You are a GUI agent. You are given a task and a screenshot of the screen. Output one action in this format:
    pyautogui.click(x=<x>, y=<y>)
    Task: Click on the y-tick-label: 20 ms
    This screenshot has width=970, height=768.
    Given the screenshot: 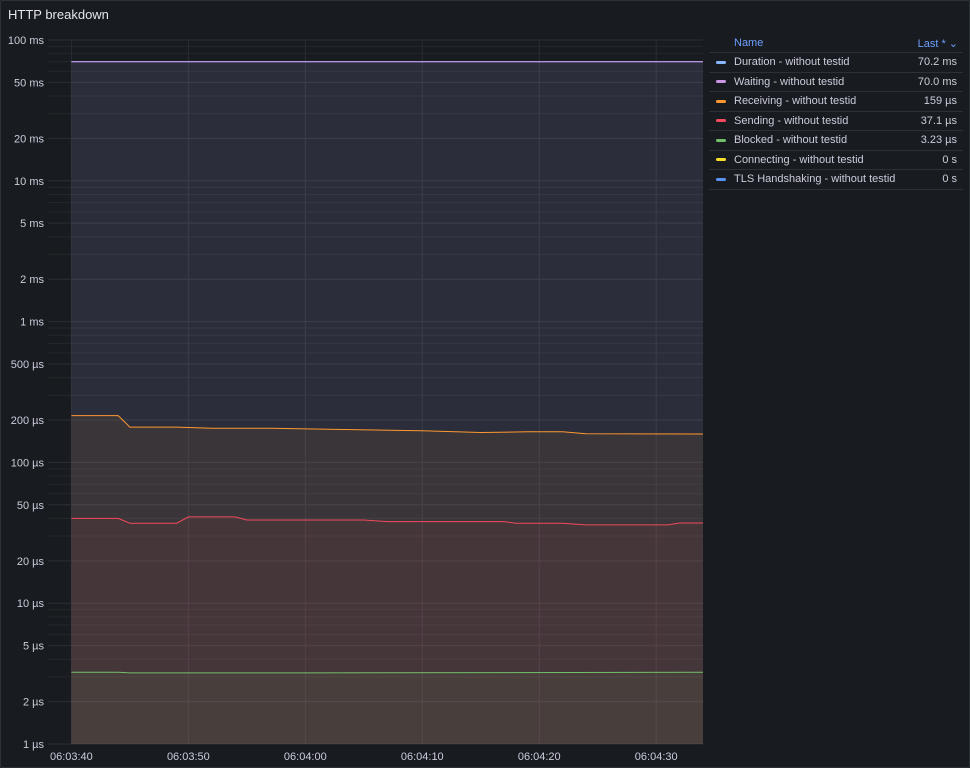 What is the action you would take?
    pyautogui.click(x=29, y=139)
    